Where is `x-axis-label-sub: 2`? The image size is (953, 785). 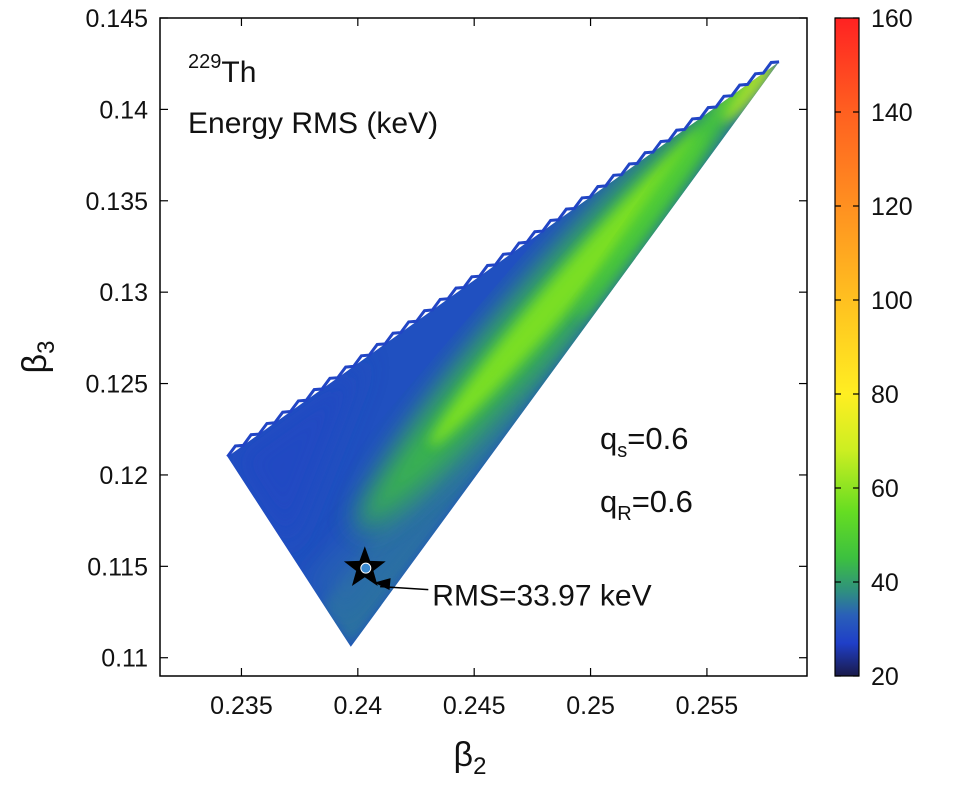 x-axis-label-sub: 2 is located at coordinates (479, 766).